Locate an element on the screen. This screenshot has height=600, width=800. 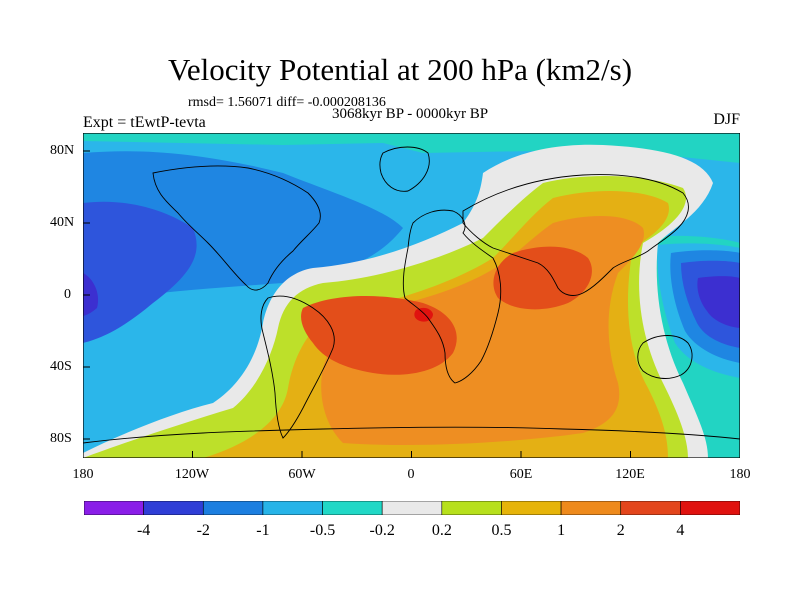
y-tick-label-80n: 80N is located at coordinates (62, 150).